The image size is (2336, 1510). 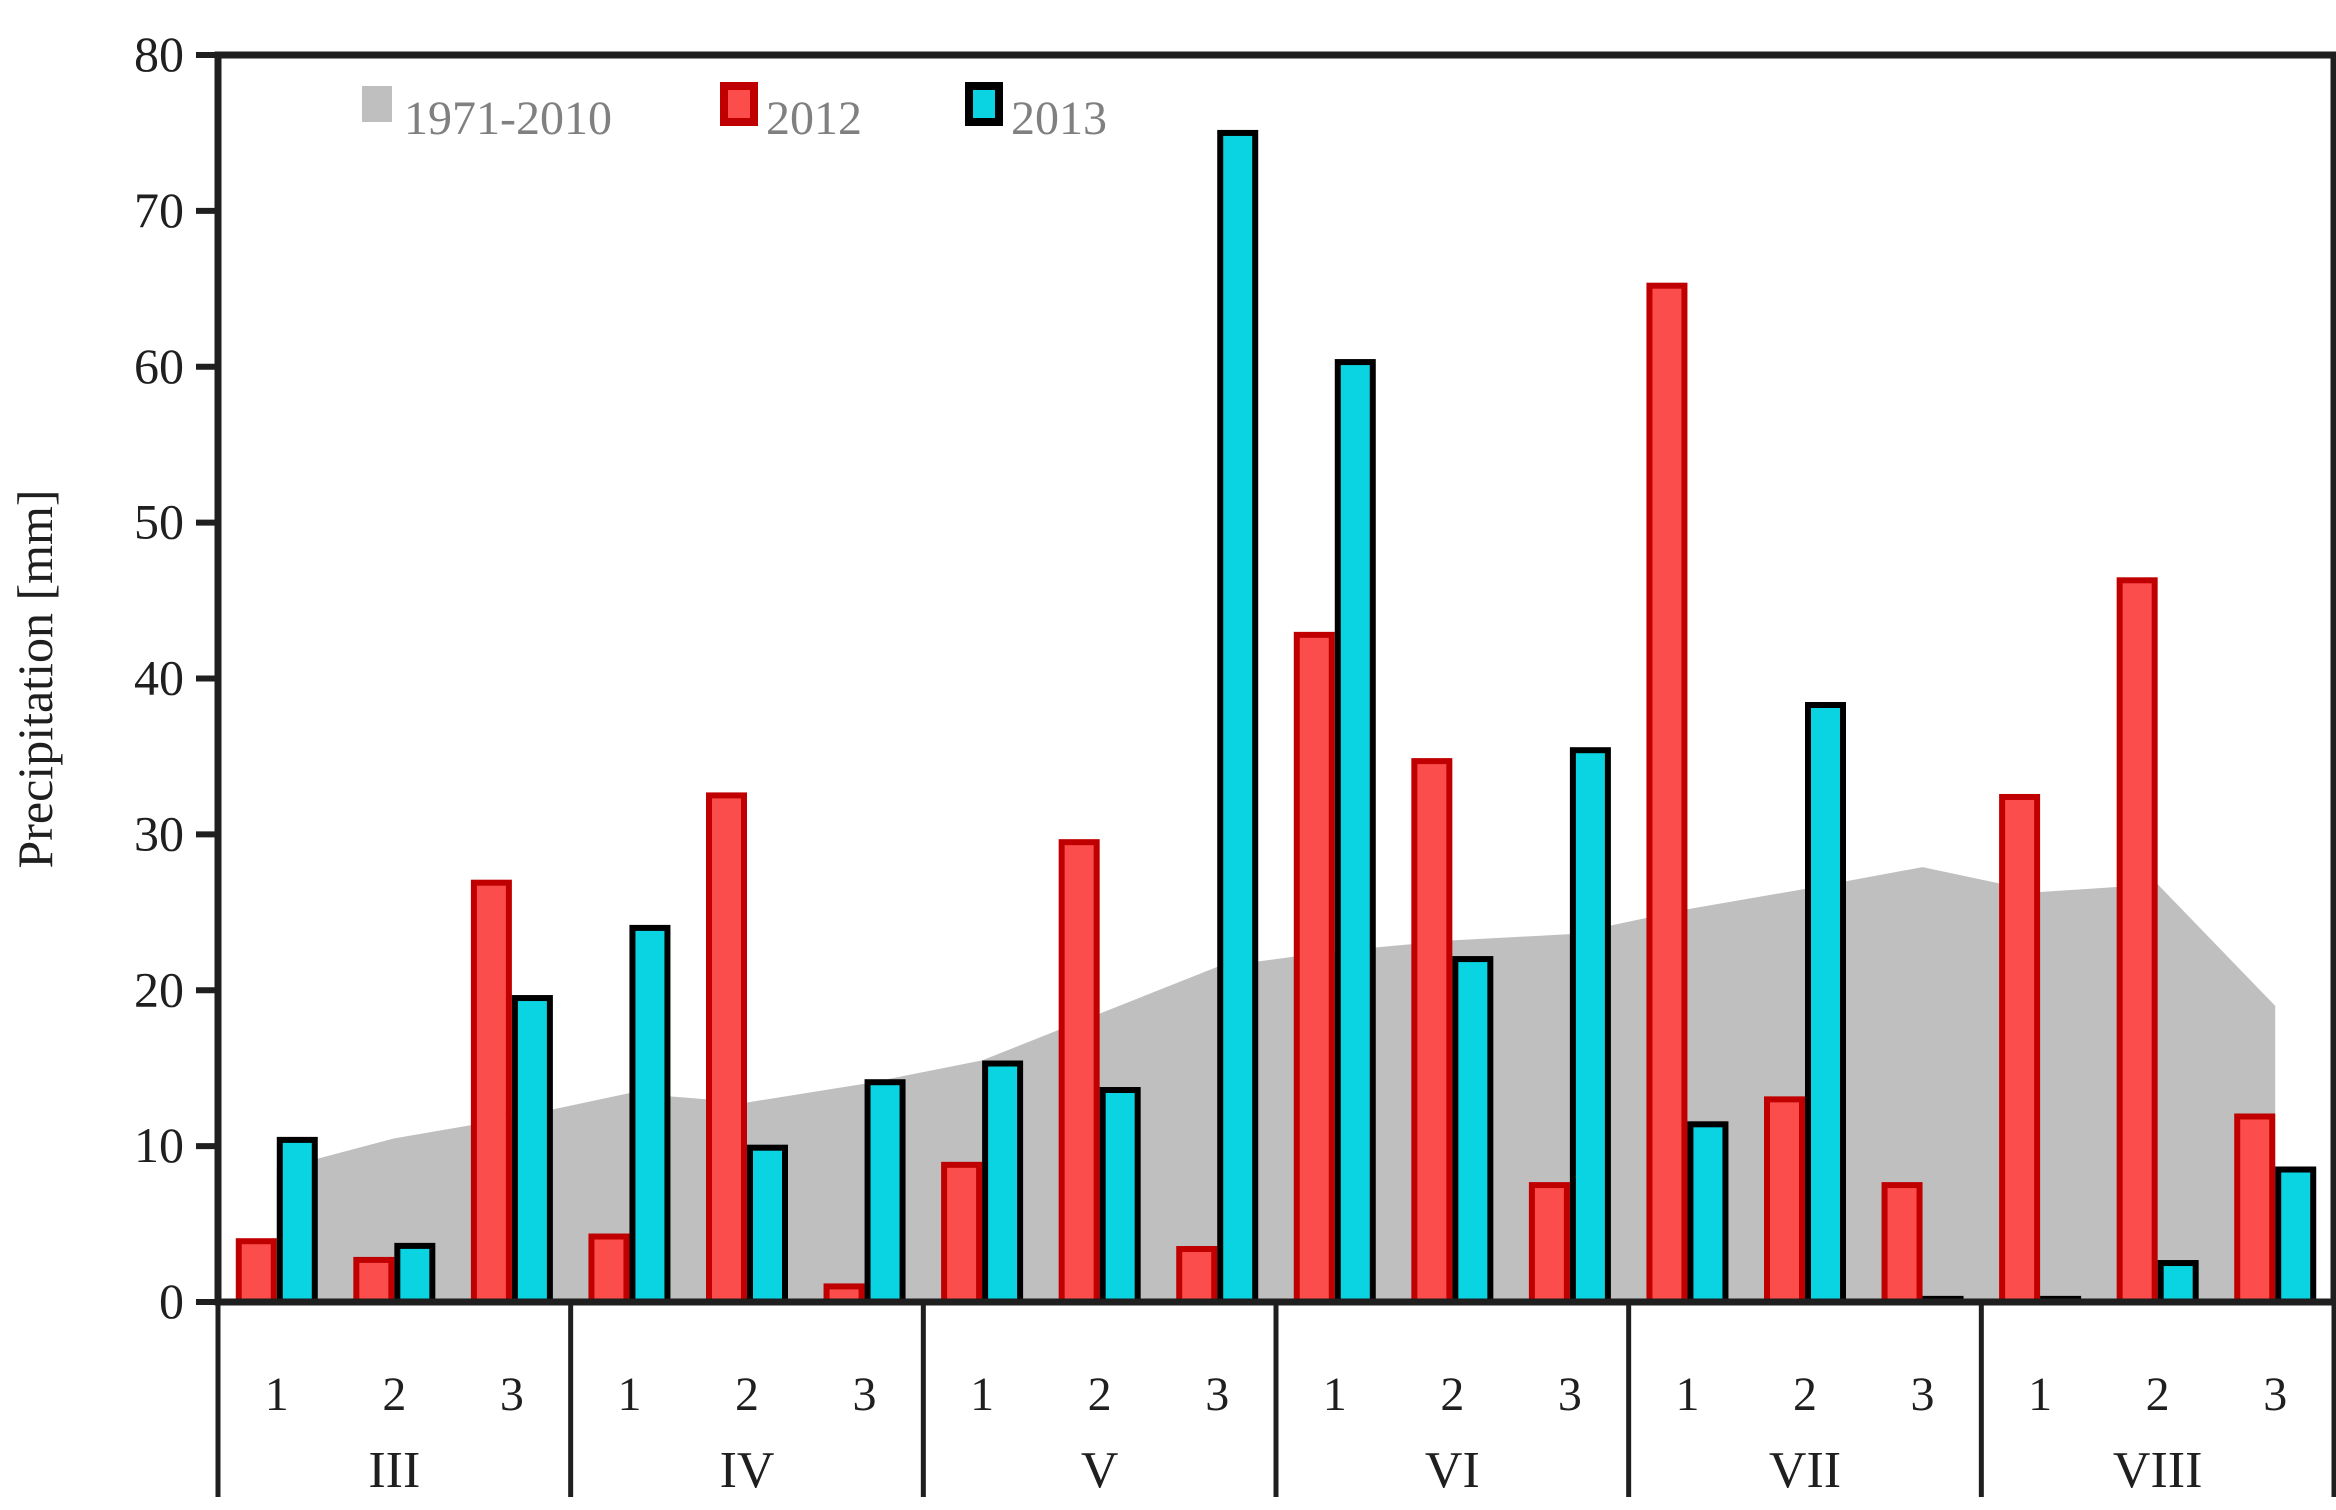 I want to click on month-label-IV: IV, so click(x=747, y=1470).